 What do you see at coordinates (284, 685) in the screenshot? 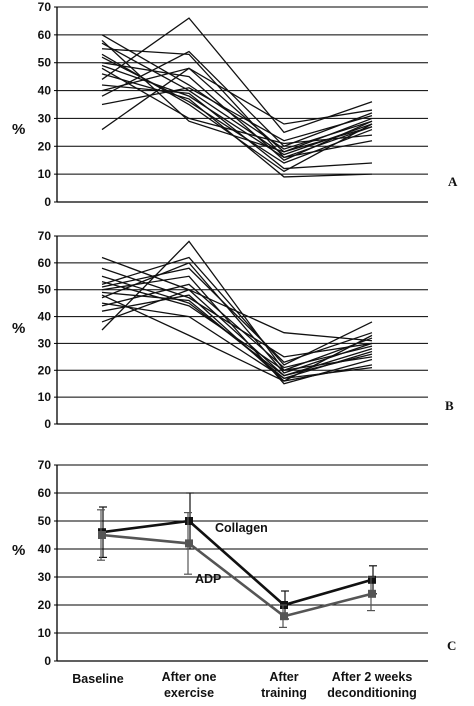
I see `x-category-label: After training` at bounding box center [284, 685].